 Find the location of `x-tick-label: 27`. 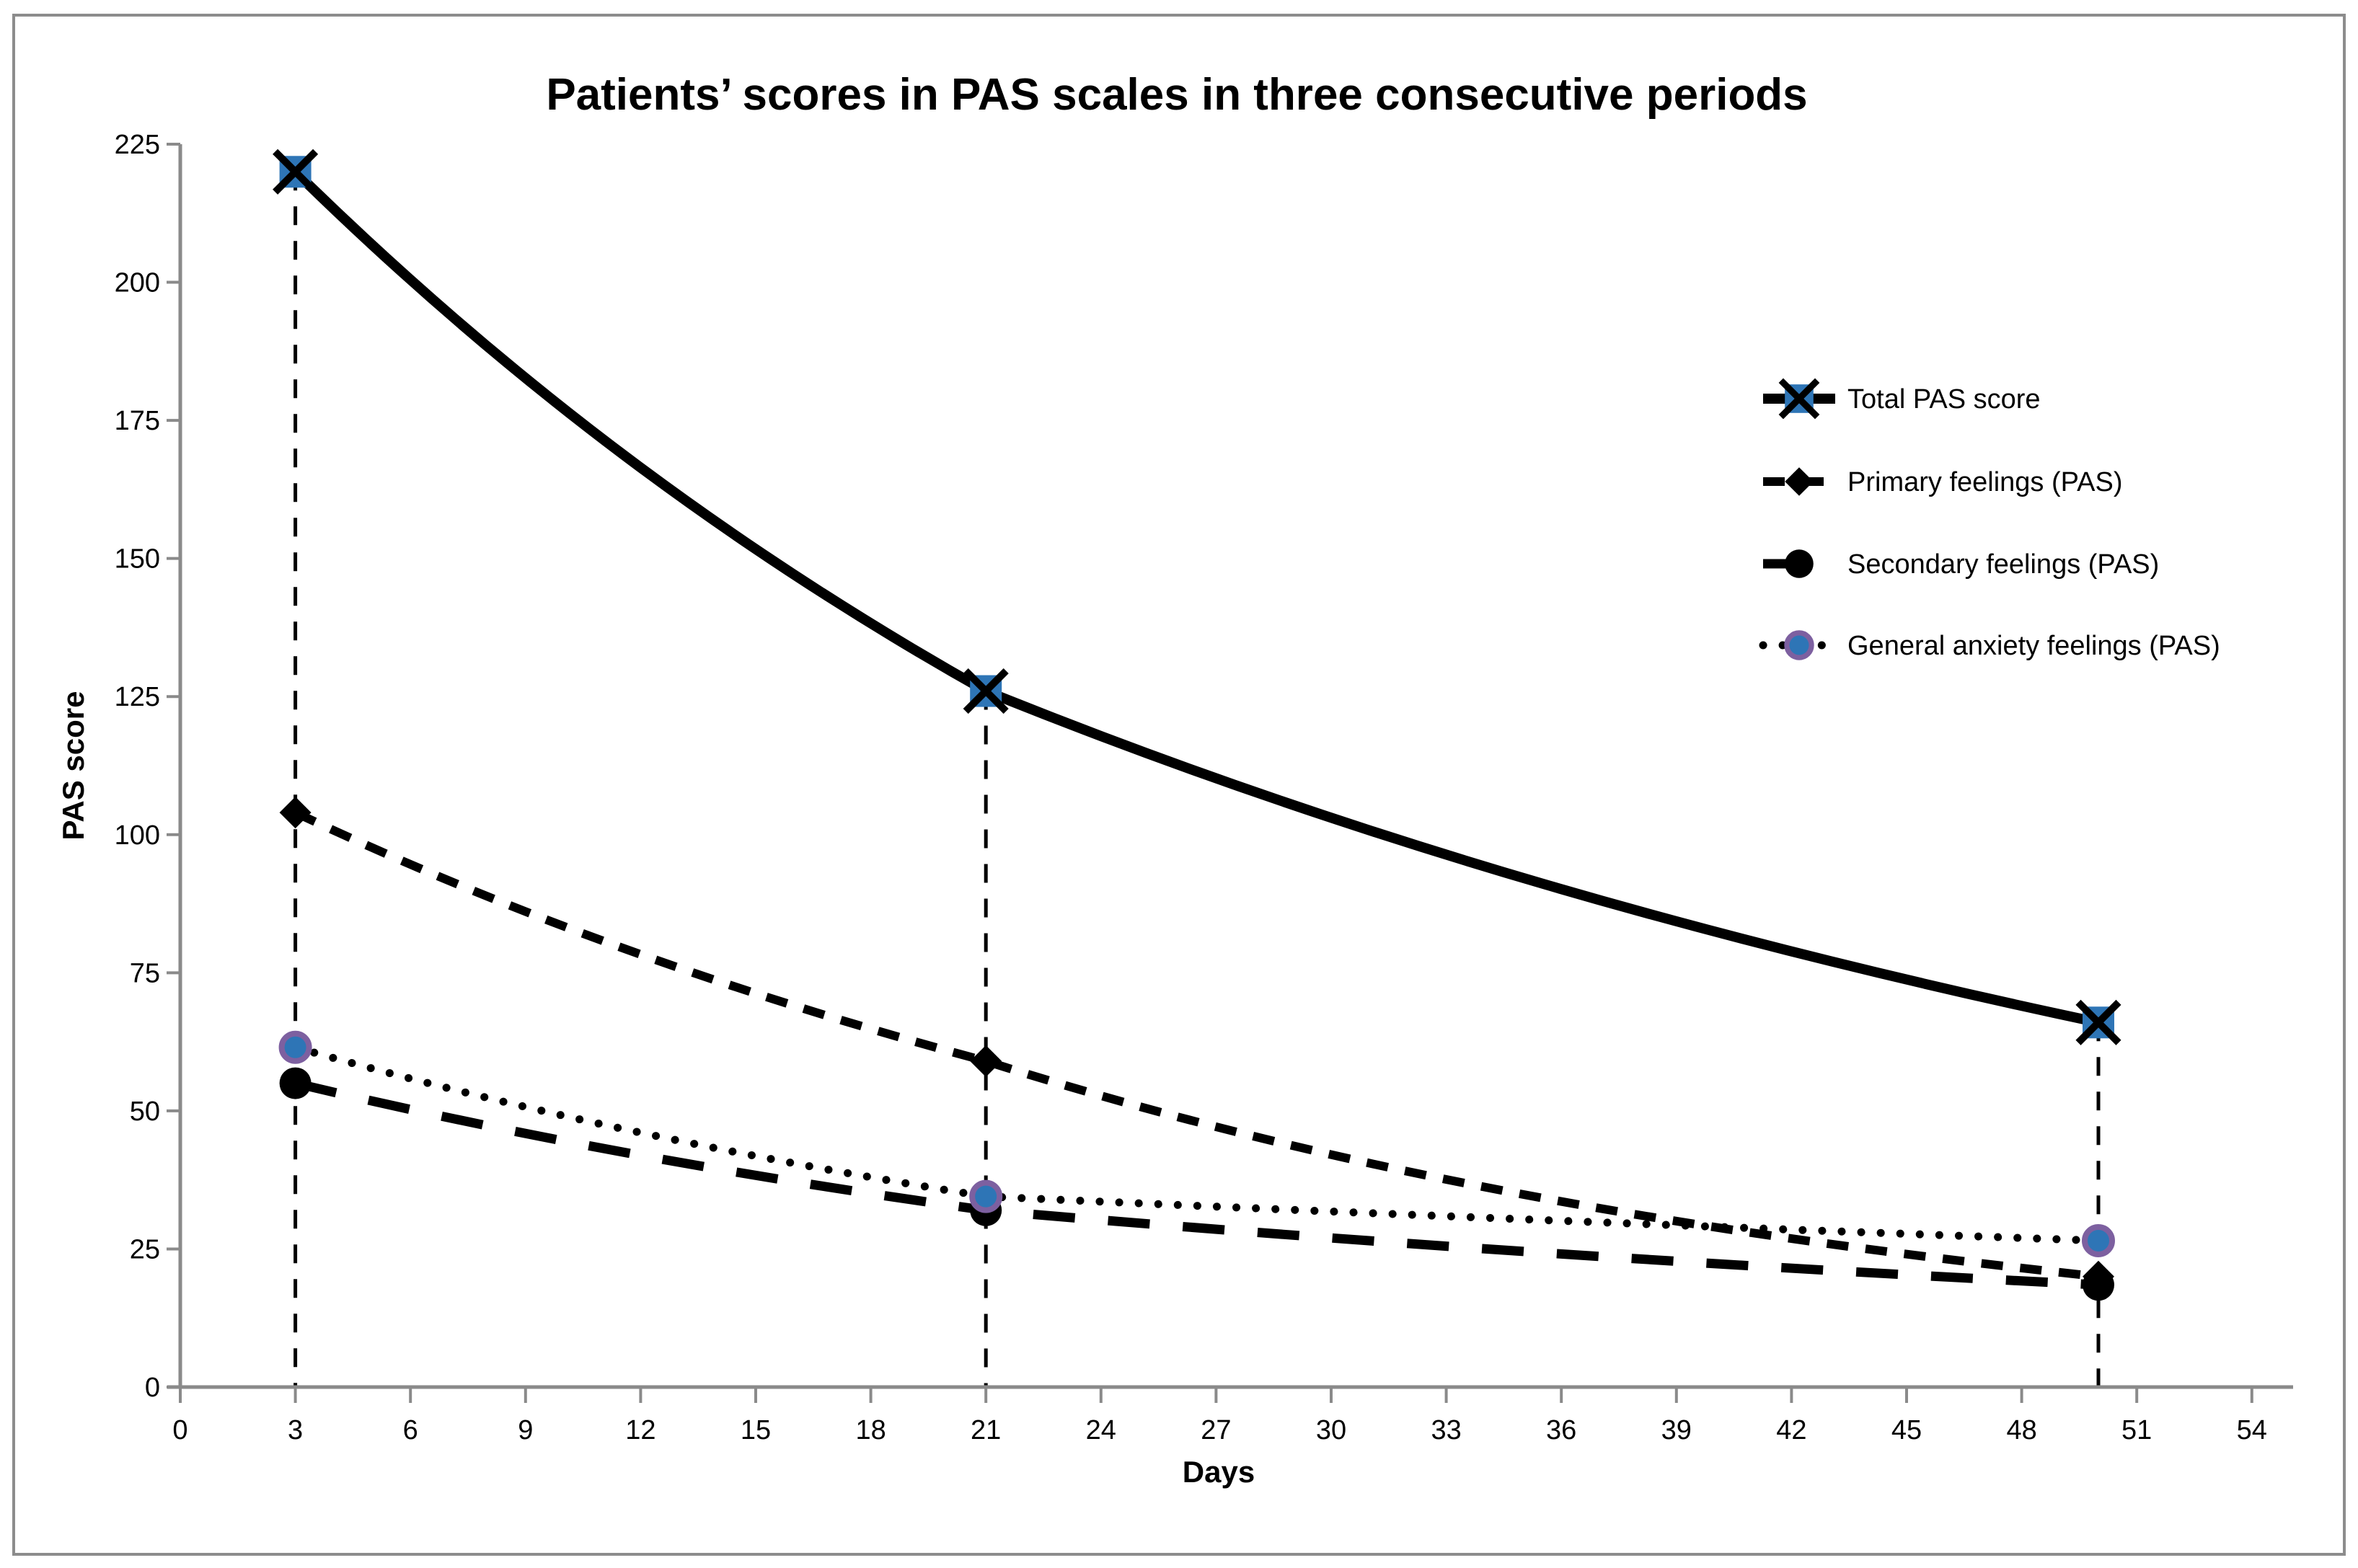

x-tick-label: 27 is located at coordinates (1216, 1430).